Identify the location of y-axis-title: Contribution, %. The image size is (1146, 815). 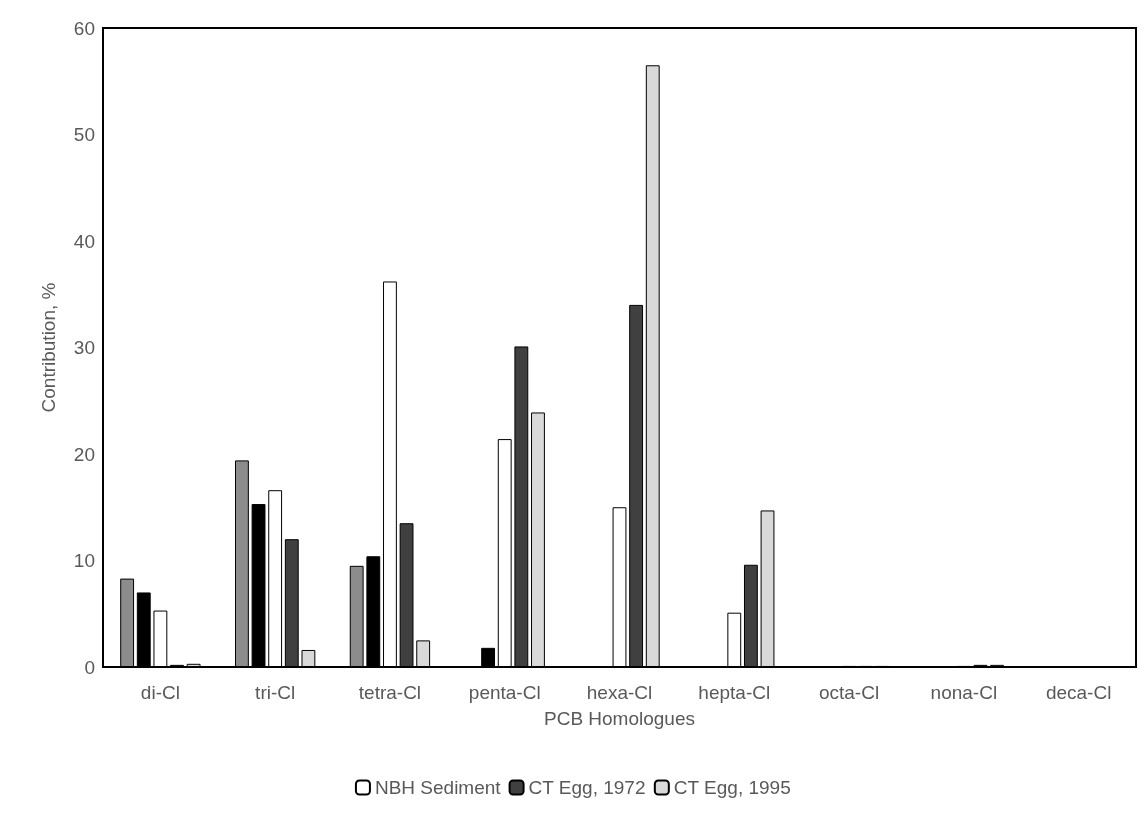
(48, 347).